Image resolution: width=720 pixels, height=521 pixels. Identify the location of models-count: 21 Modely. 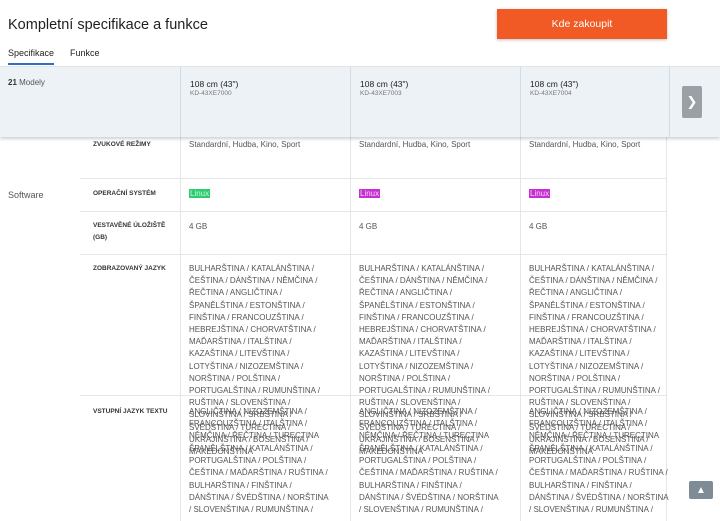
(26, 82).